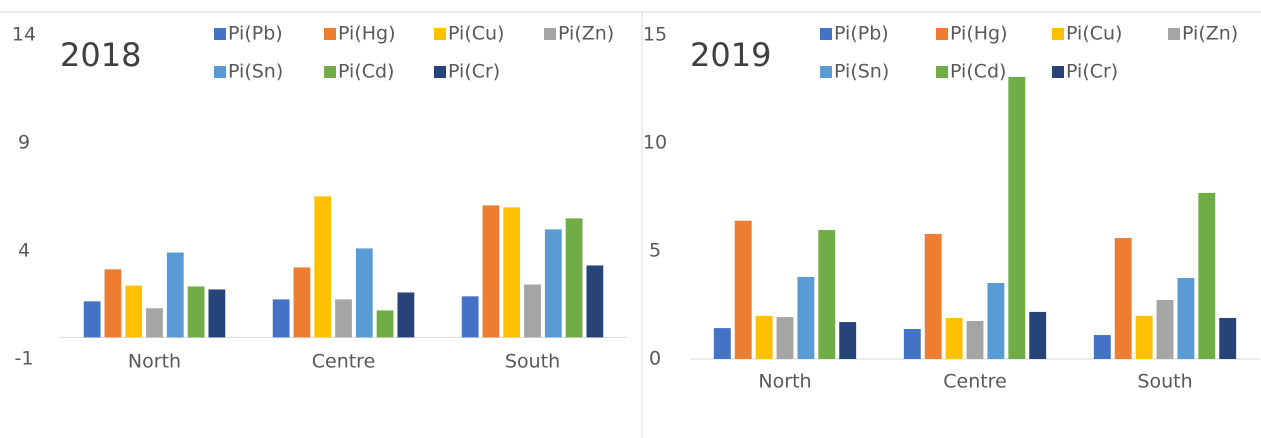 The width and height of the screenshot is (1261, 438). What do you see at coordinates (655, 35) in the screenshot?
I see `y-tick-label: 15` at bounding box center [655, 35].